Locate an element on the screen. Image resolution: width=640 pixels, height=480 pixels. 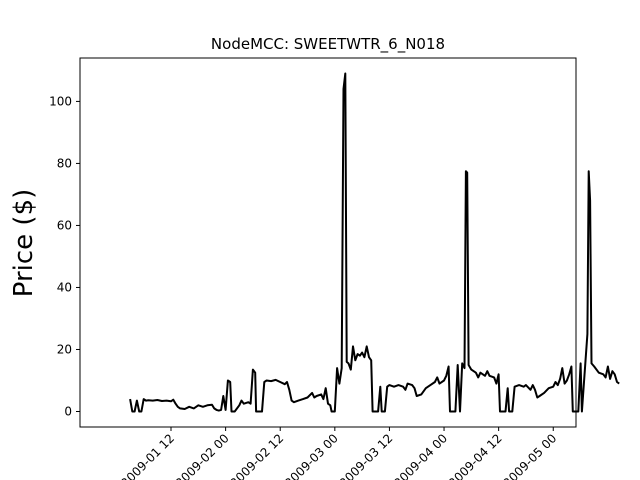
x-tick-label: 2009-02 00 is located at coordinates (202, 455).